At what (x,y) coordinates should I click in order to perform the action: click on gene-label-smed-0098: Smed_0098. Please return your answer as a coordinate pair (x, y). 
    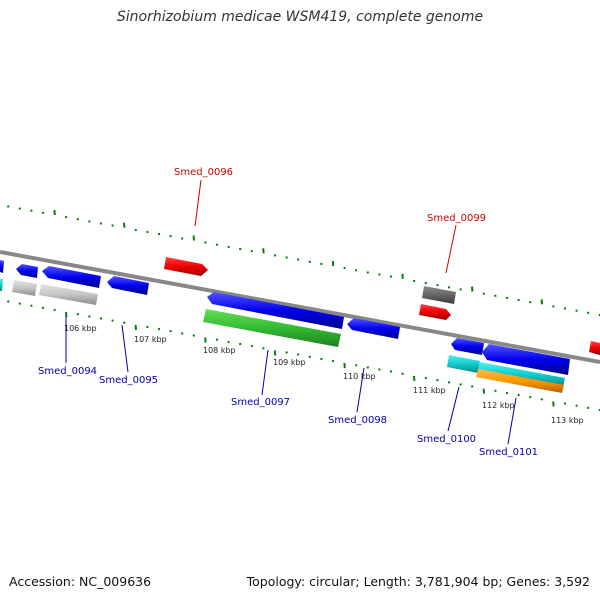
    Looking at the image, I should click on (357, 420).